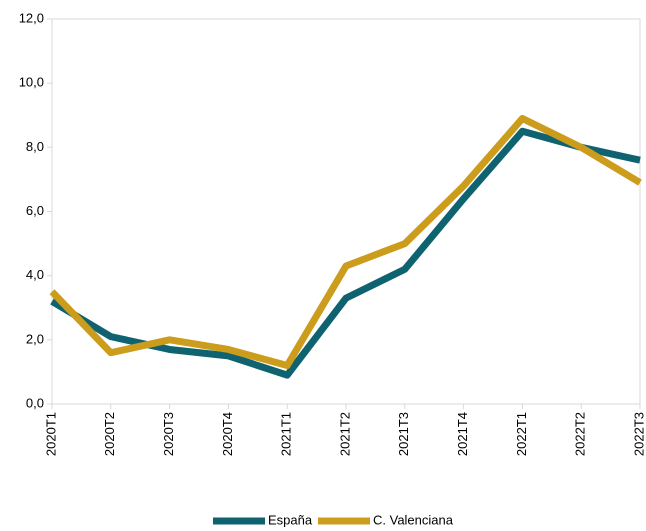 This screenshot has height=531, width=646. I want to click on x-tick-label: 2022T3, so click(638, 434).